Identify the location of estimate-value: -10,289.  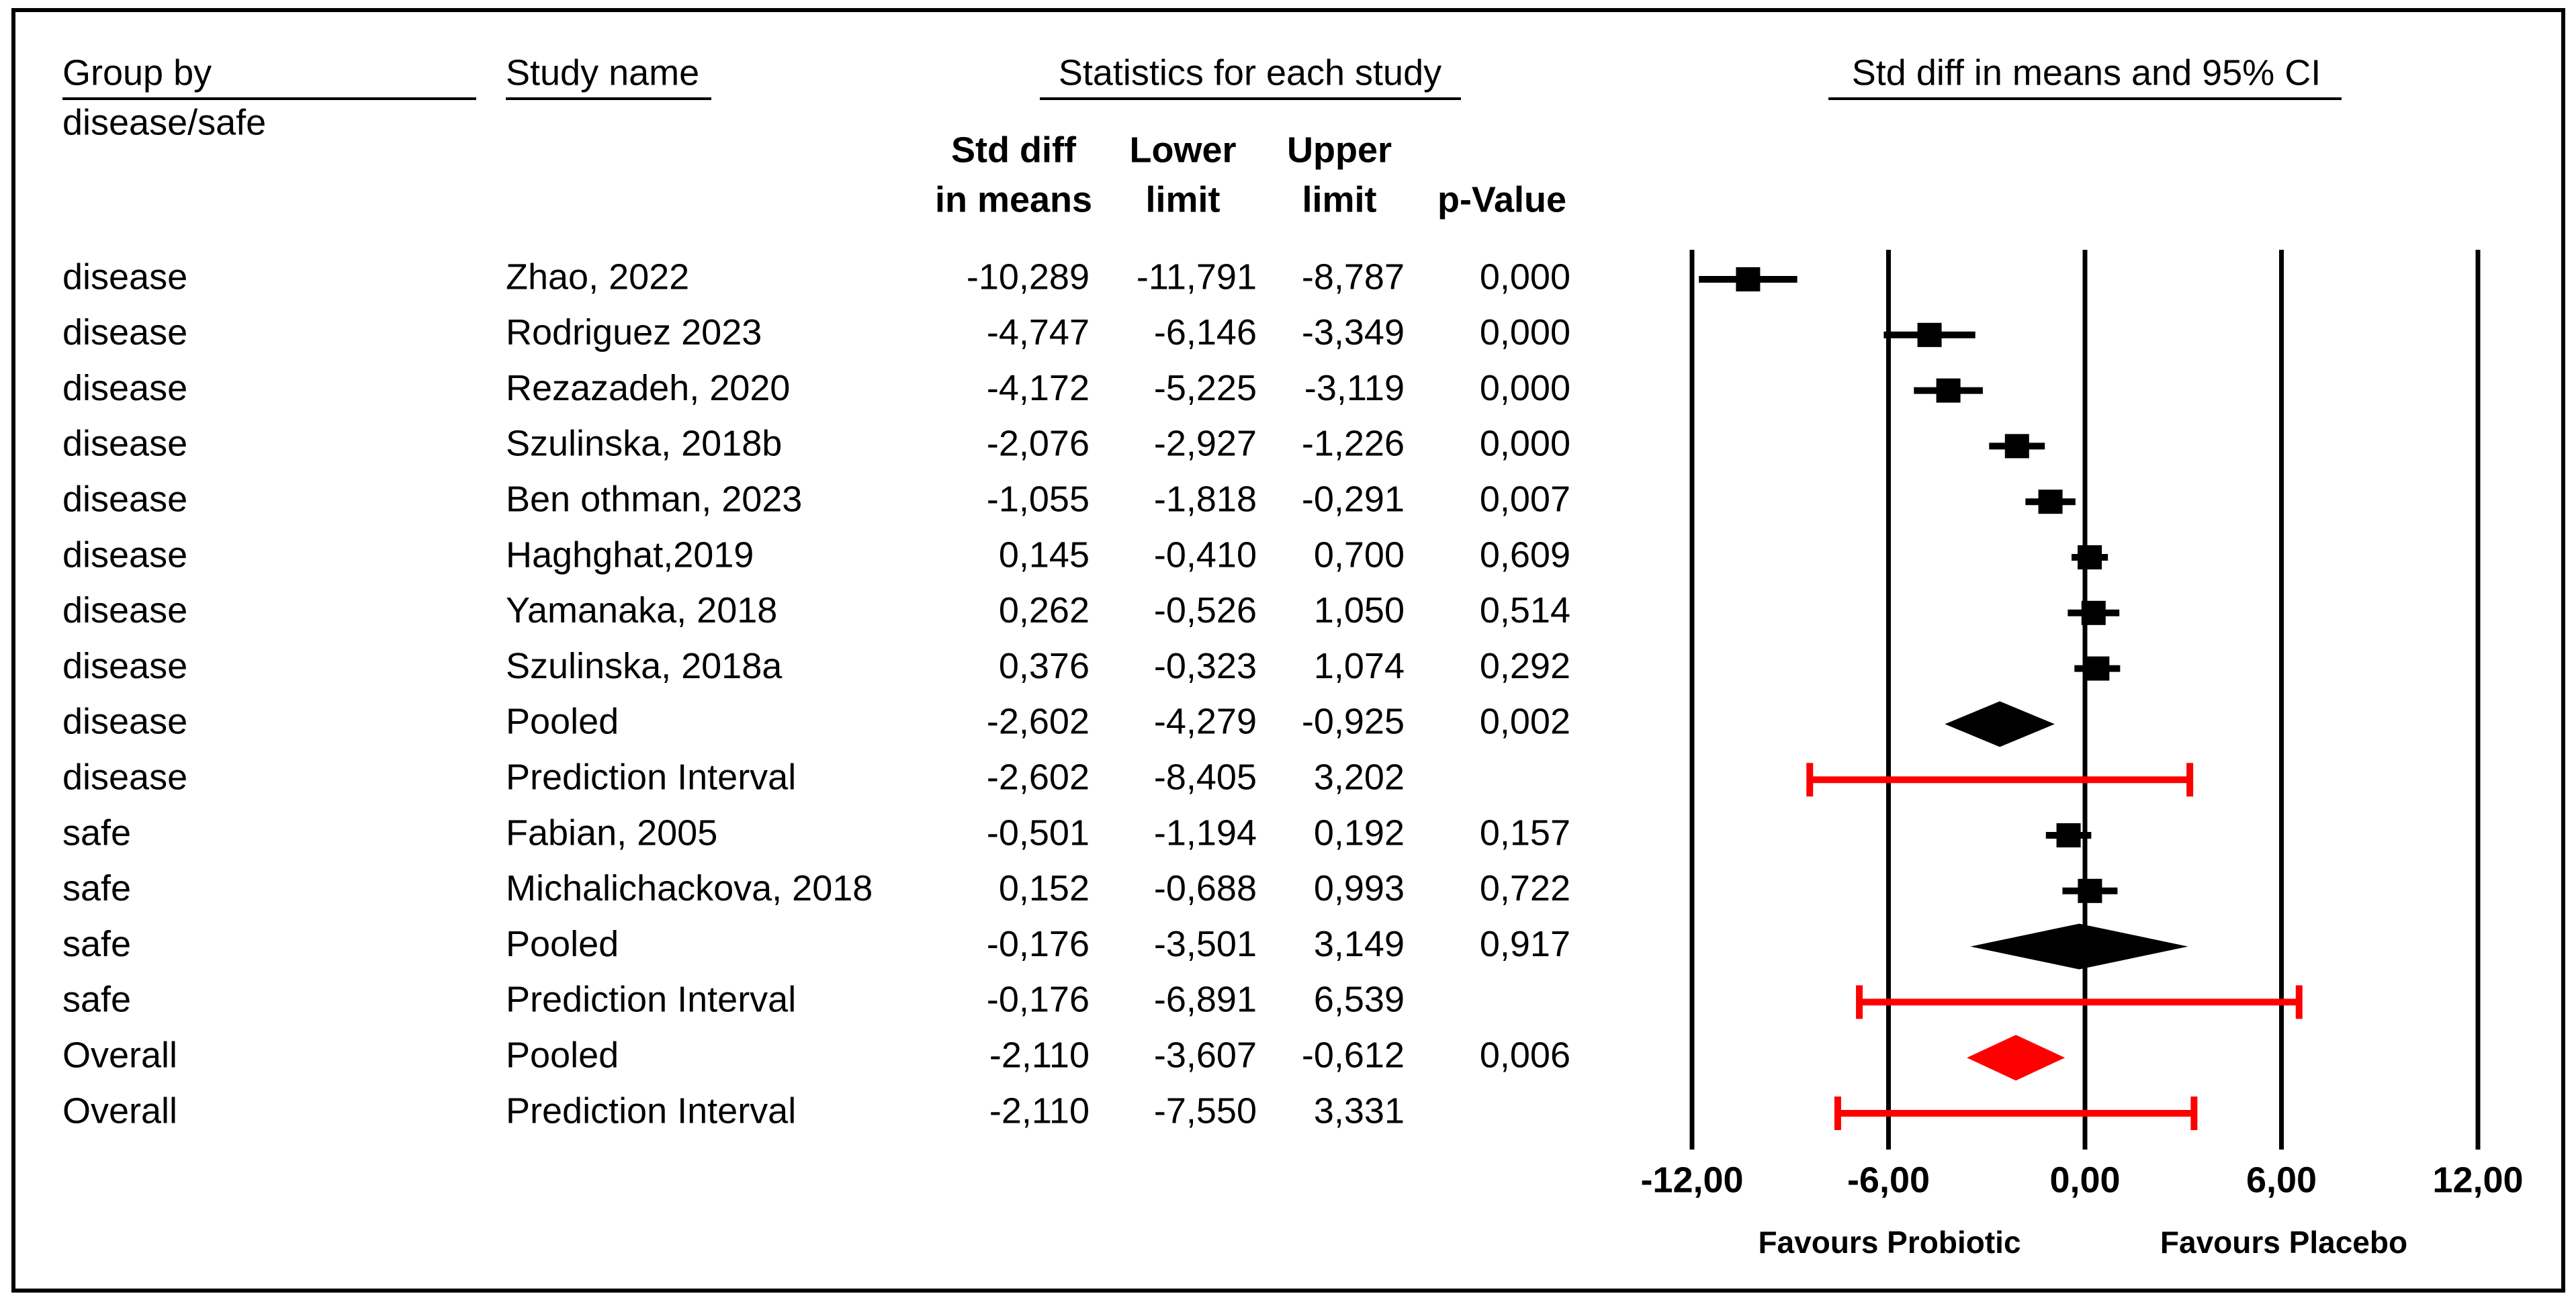
(1028, 277).